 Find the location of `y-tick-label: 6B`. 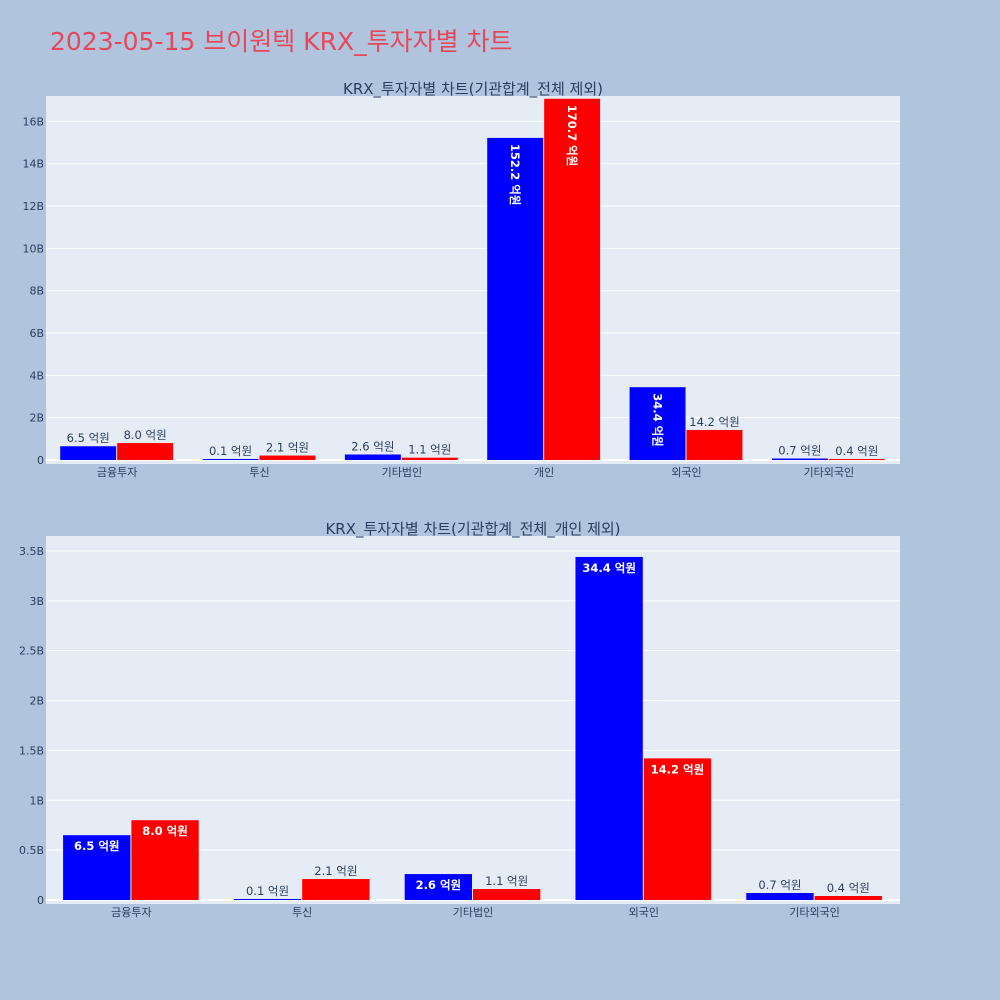

y-tick-label: 6B is located at coordinates (36, 333).